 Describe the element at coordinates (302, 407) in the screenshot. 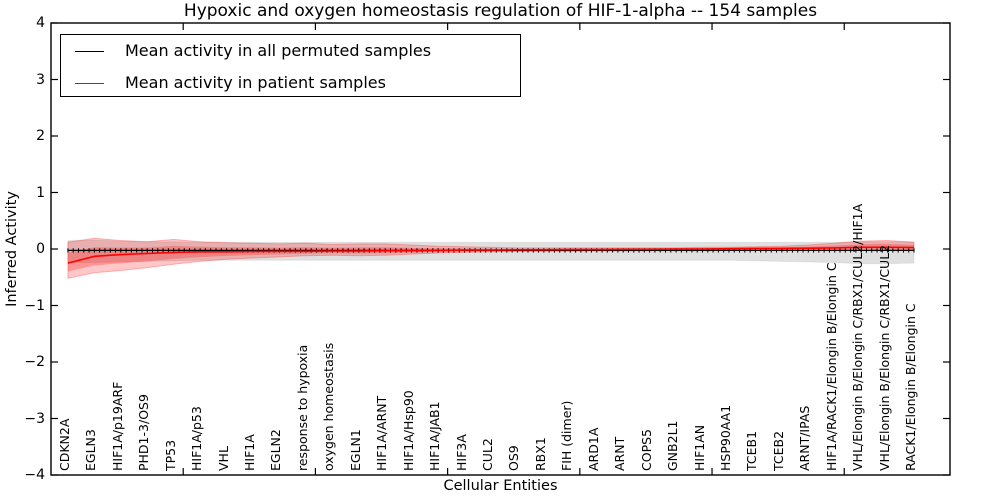

I see `x-entity-label: response to hypoxia` at that location.